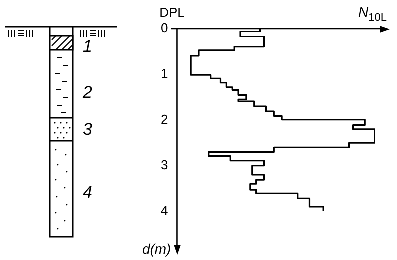  Describe the element at coordinates (164, 164) in the screenshot. I see `y-tick-label: 3` at that location.